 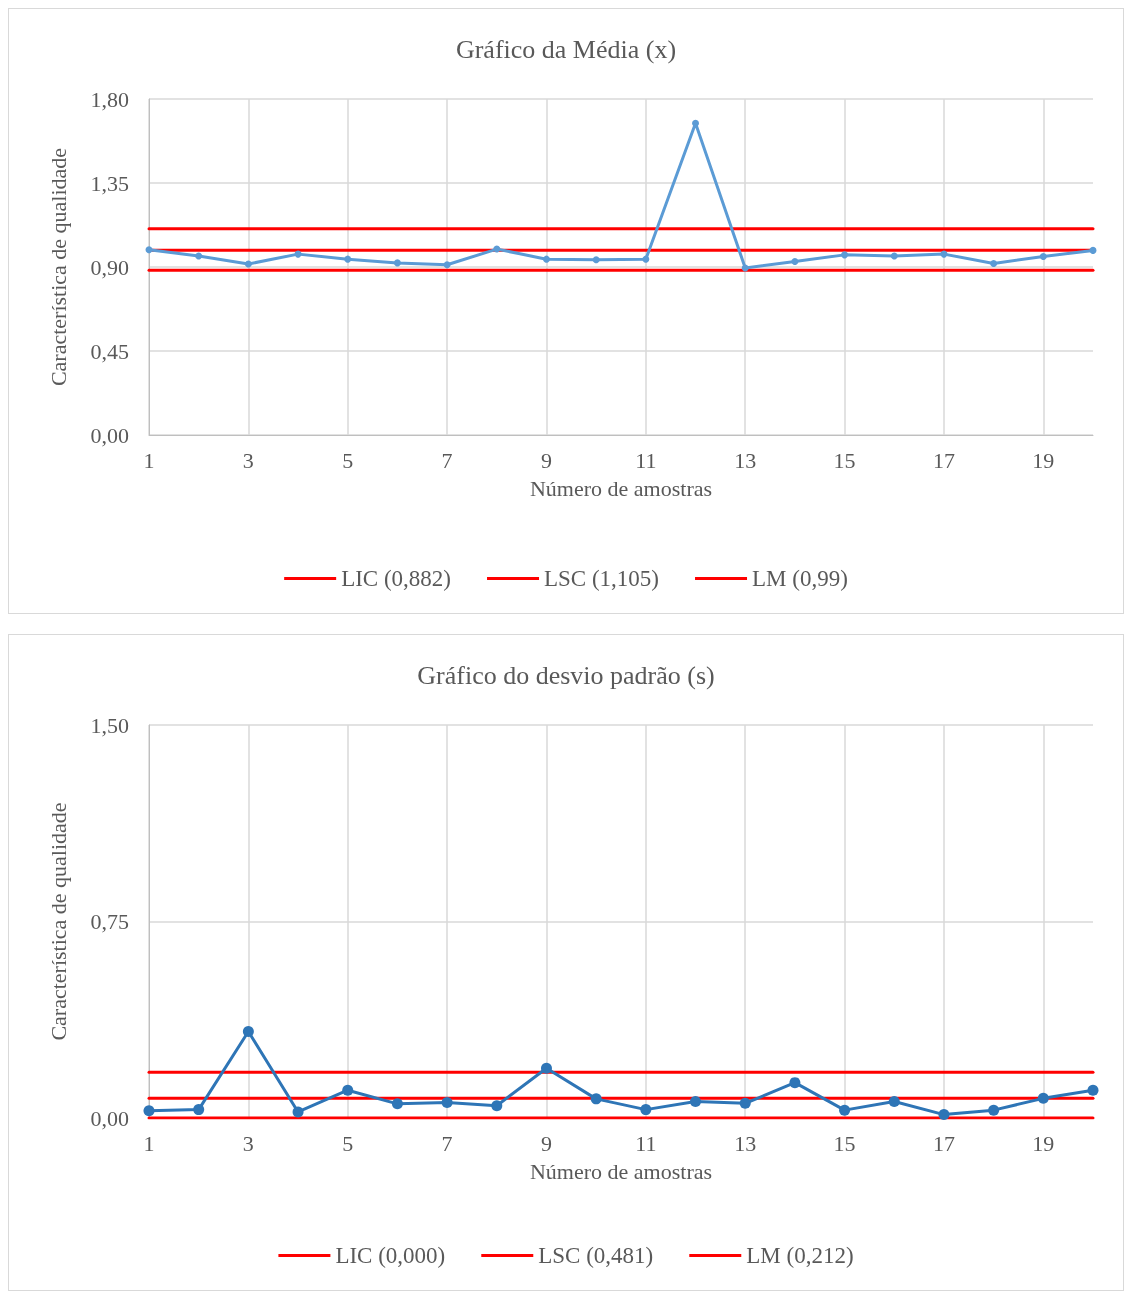 What do you see at coordinates (109, 99) in the screenshot?
I see `y-tick-label: 1,80` at bounding box center [109, 99].